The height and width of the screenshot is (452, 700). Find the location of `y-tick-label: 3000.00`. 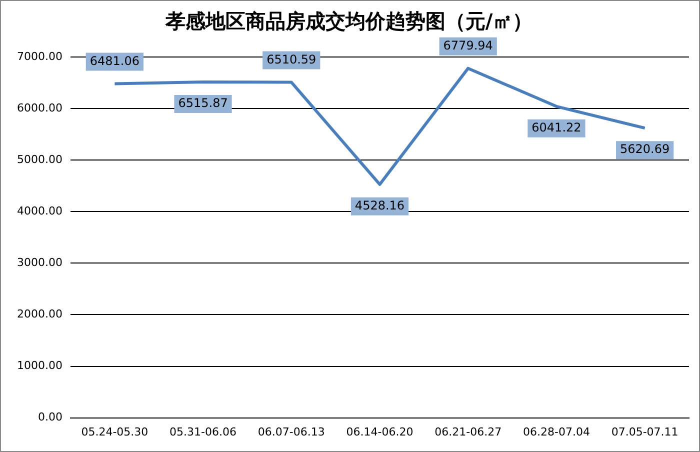

y-tick-label: 3000.00 is located at coordinates (39, 263).